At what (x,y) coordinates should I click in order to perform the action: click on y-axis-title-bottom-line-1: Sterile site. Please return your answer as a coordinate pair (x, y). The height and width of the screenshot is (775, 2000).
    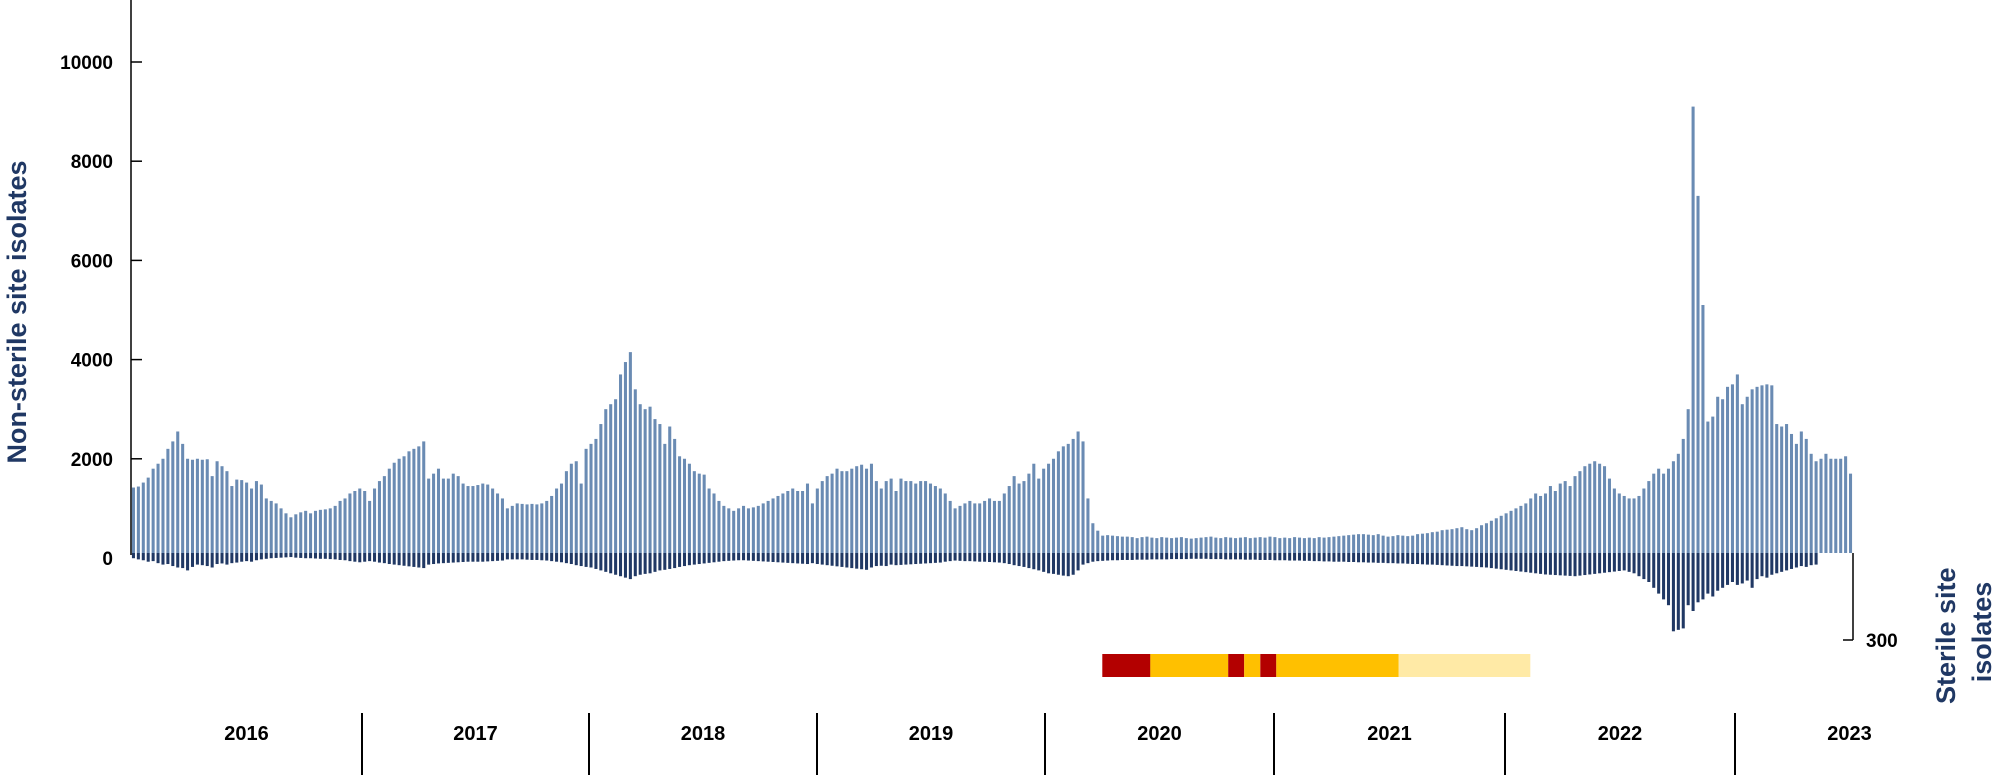
    Looking at the image, I should click on (1946, 635).